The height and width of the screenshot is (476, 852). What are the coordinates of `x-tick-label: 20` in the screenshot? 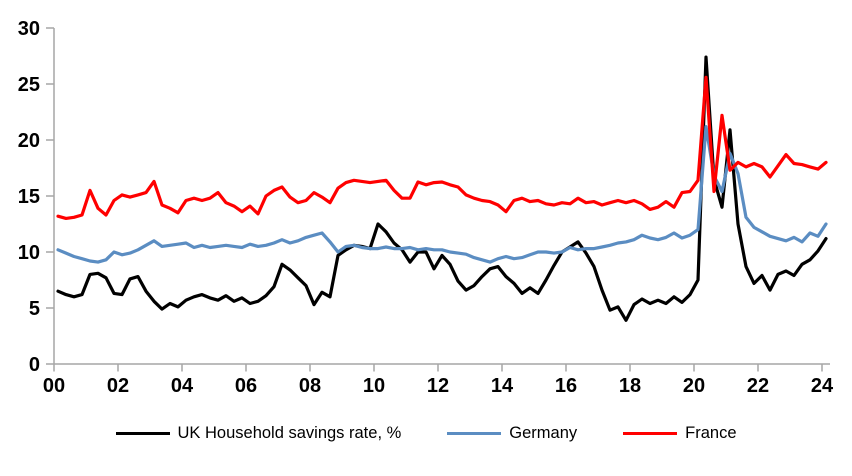 It's located at (694, 386).